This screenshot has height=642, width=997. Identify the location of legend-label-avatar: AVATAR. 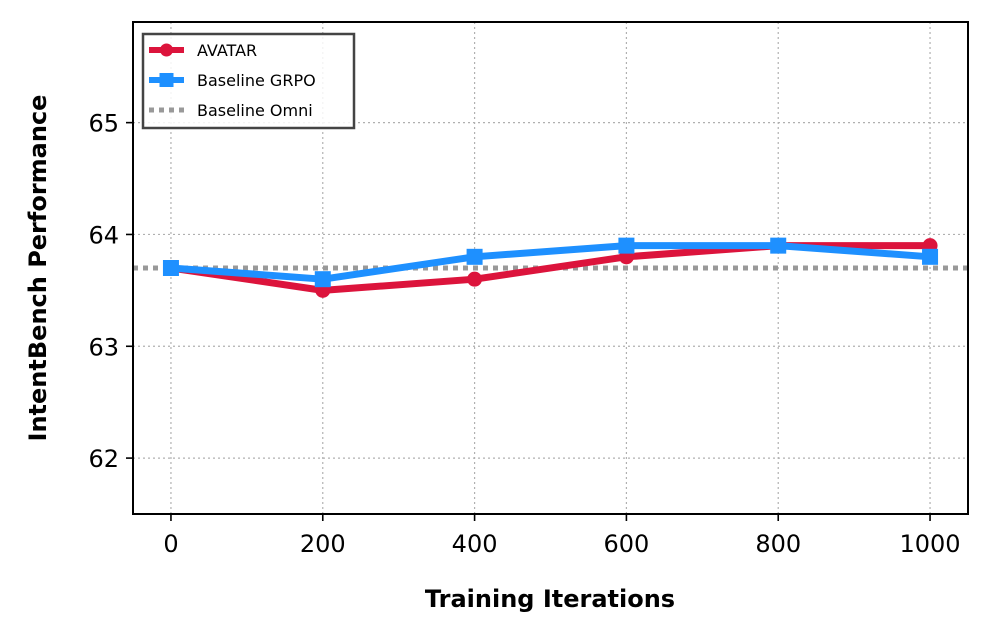
(227, 50).